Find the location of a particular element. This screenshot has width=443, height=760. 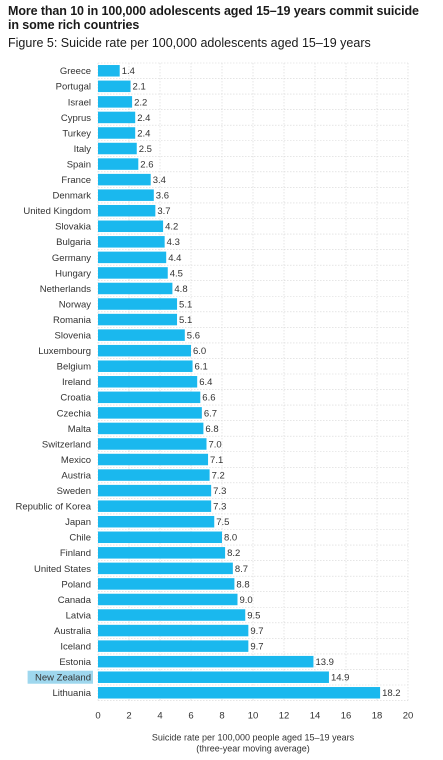

category-label: Austria is located at coordinates (76, 475).